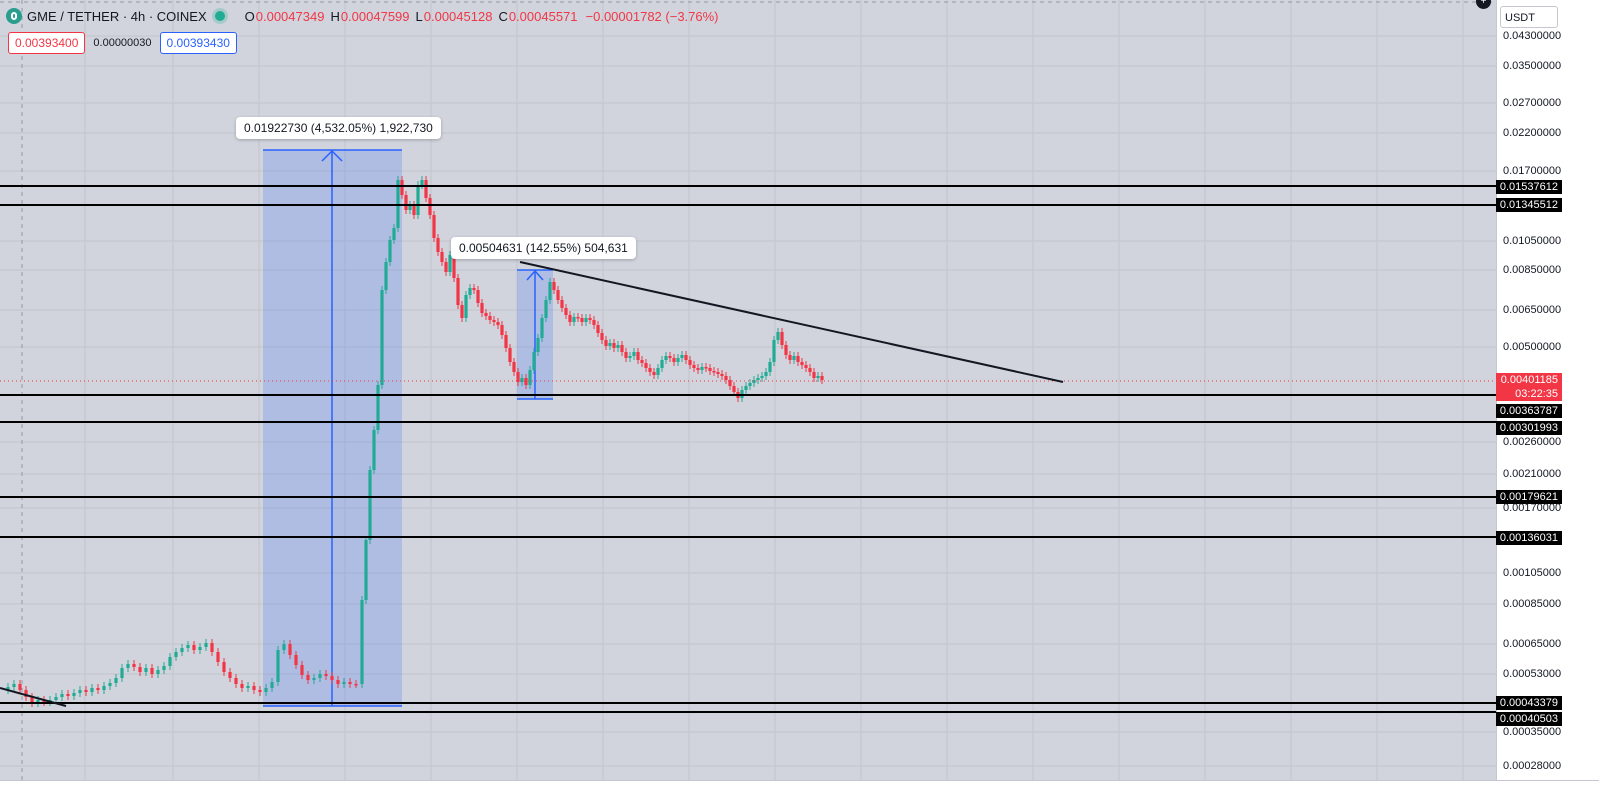 This screenshot has width=1599, height=796. What do you see at coordinates (1536, 394) in the screenshot?
I see `bar-countdown: 03:22:35` at bounding box center [1536, 394].